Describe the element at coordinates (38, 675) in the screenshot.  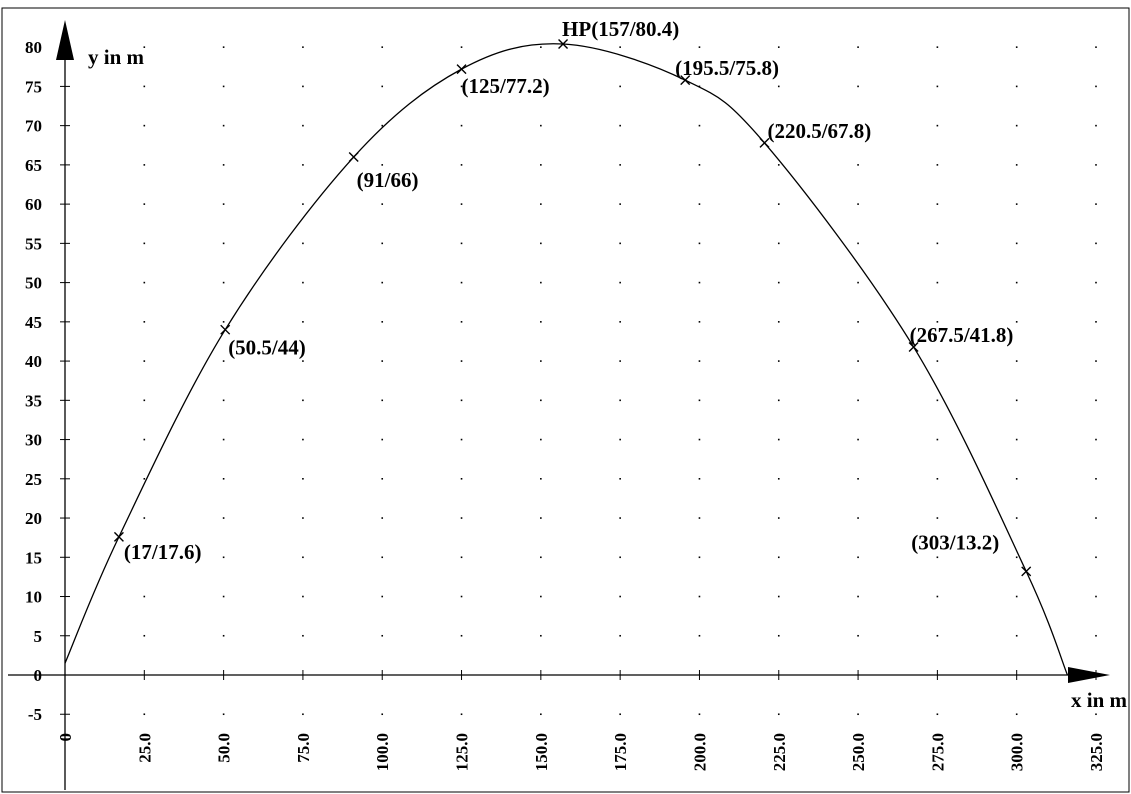
I see `y-tick-label: 0` at that location.